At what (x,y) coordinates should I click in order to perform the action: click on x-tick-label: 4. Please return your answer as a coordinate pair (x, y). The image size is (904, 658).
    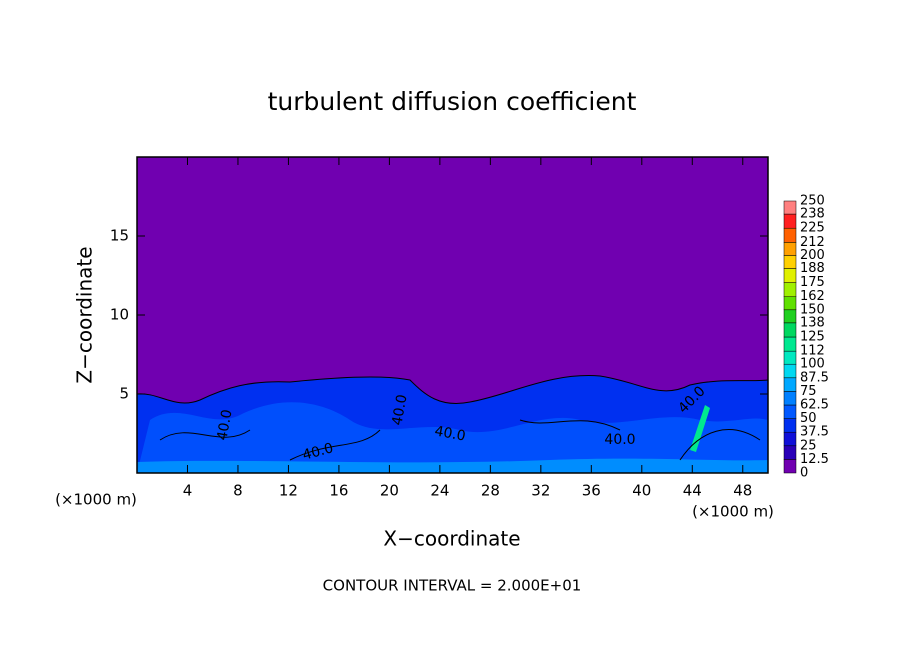
    Looking at the image, I should click on (188, 491).